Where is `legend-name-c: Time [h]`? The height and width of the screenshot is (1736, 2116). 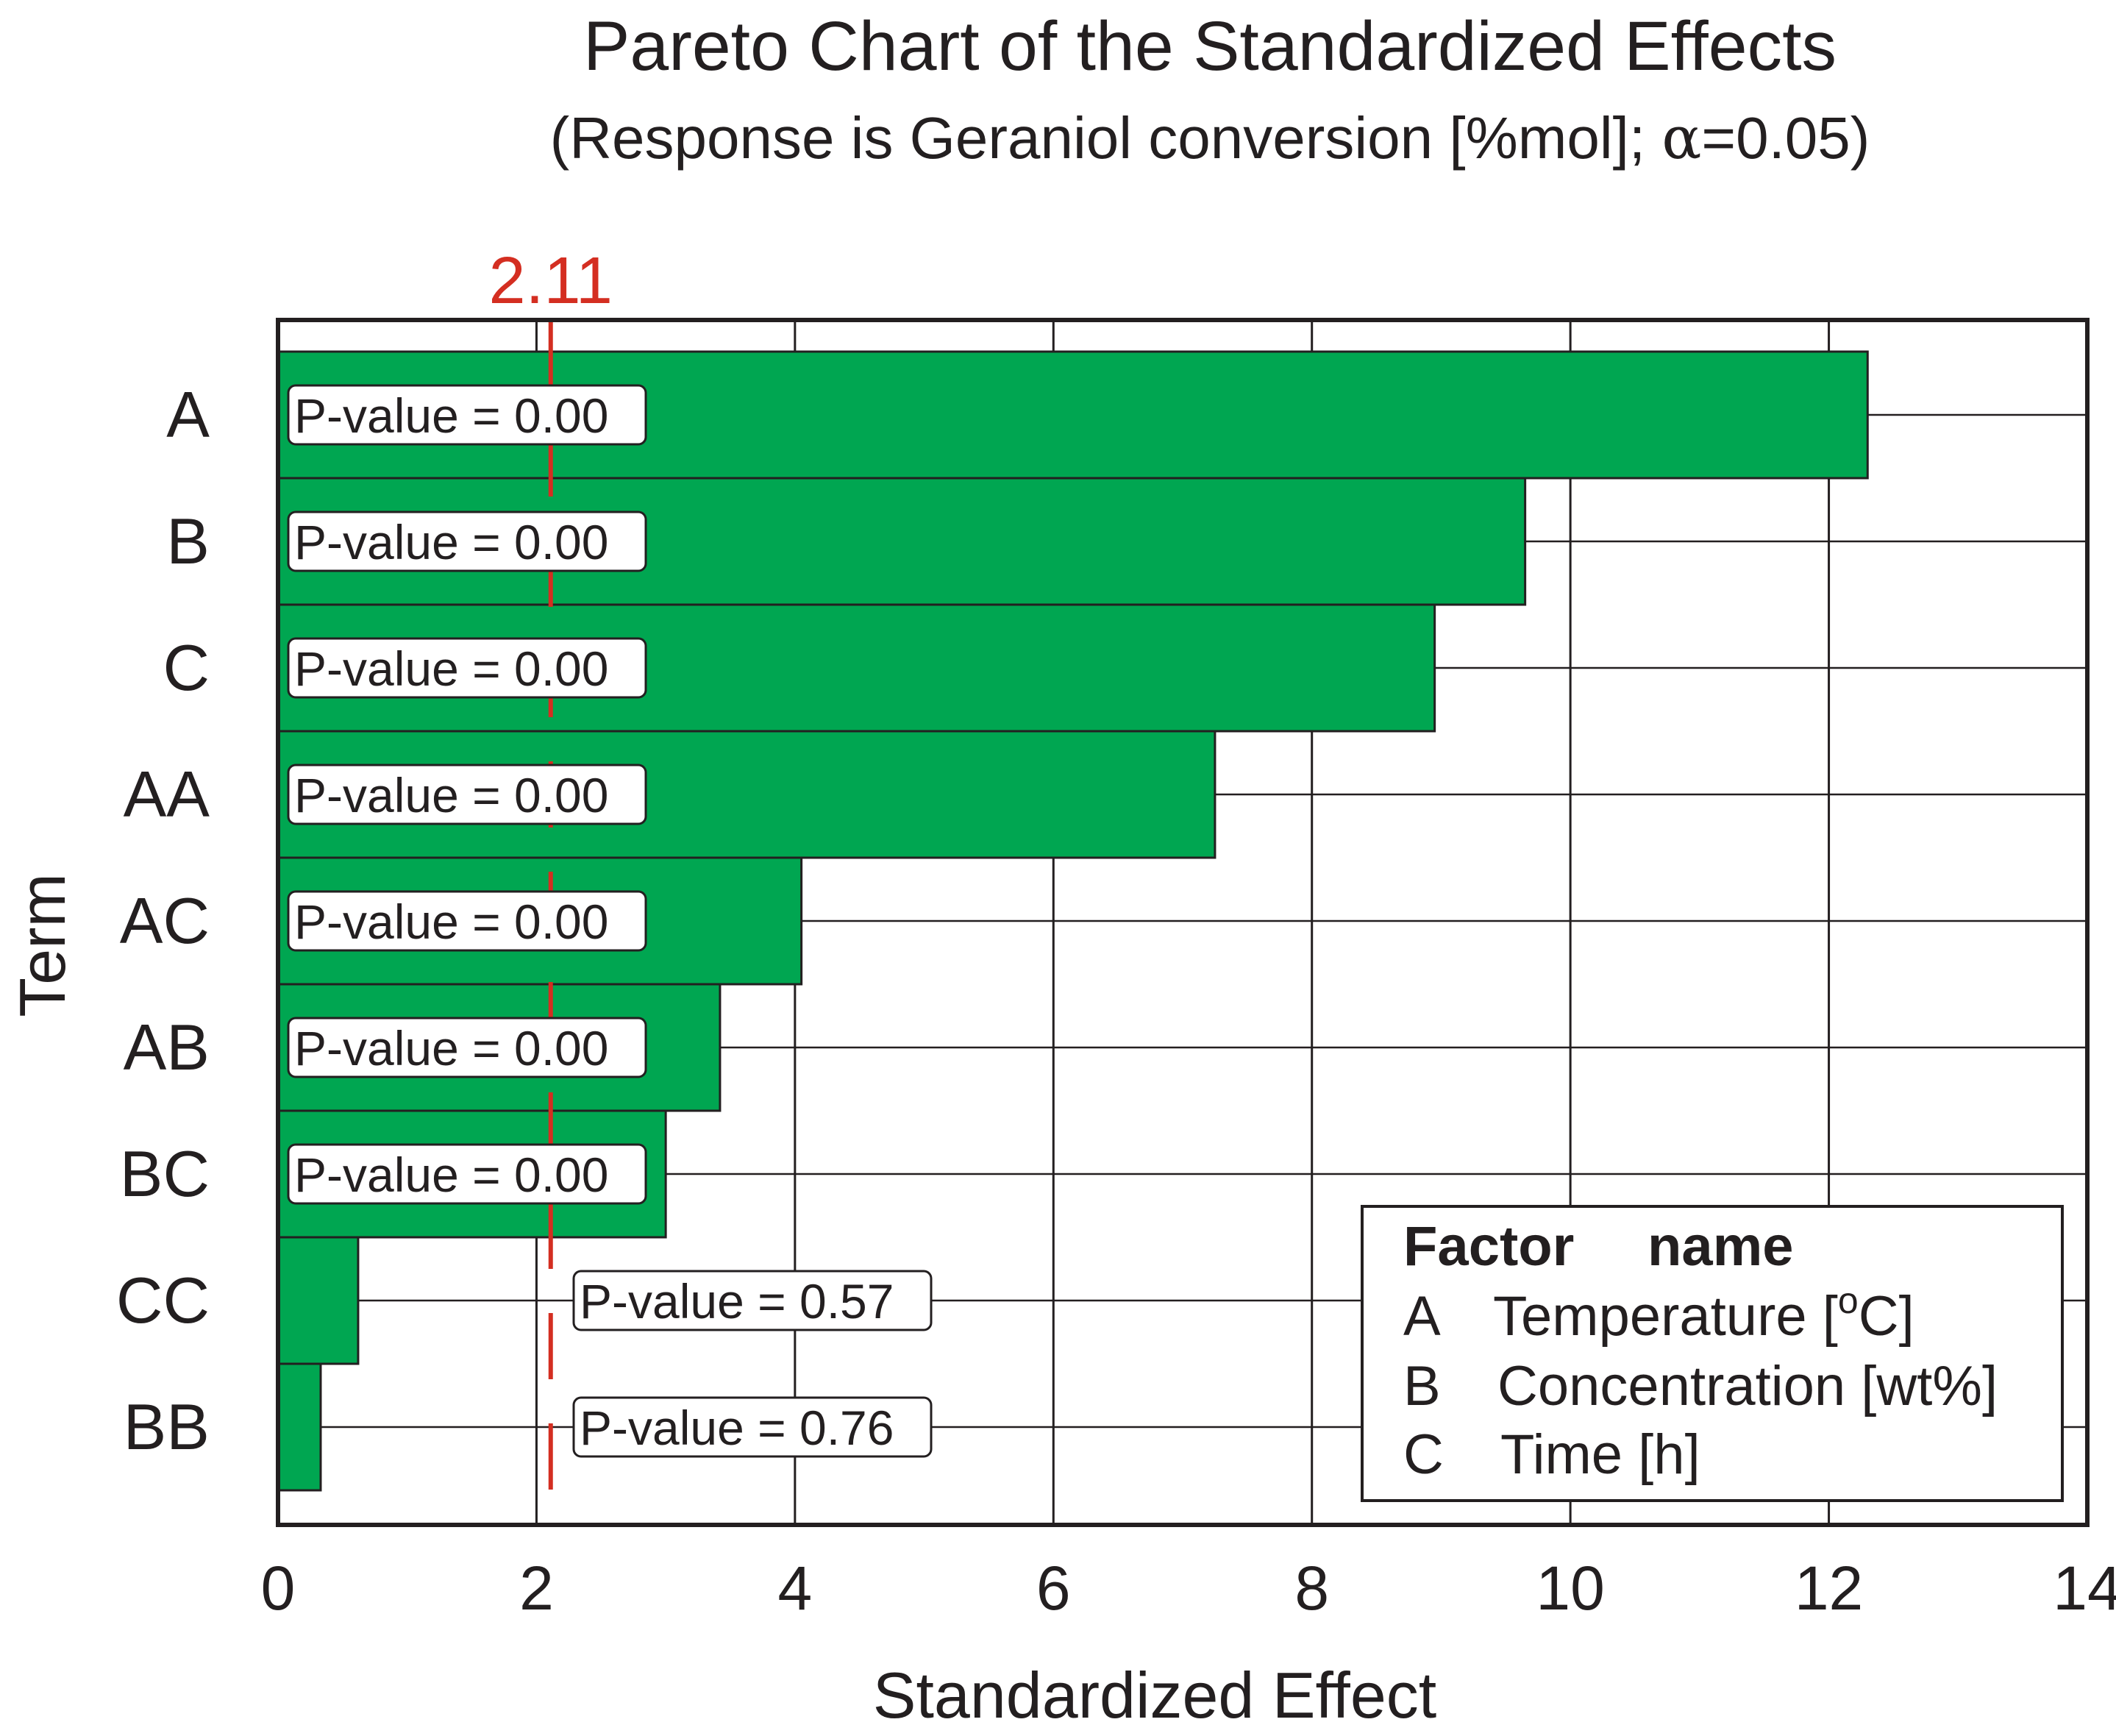
legend-name-c: Time [h] is located at coordinates (1600, 1454).